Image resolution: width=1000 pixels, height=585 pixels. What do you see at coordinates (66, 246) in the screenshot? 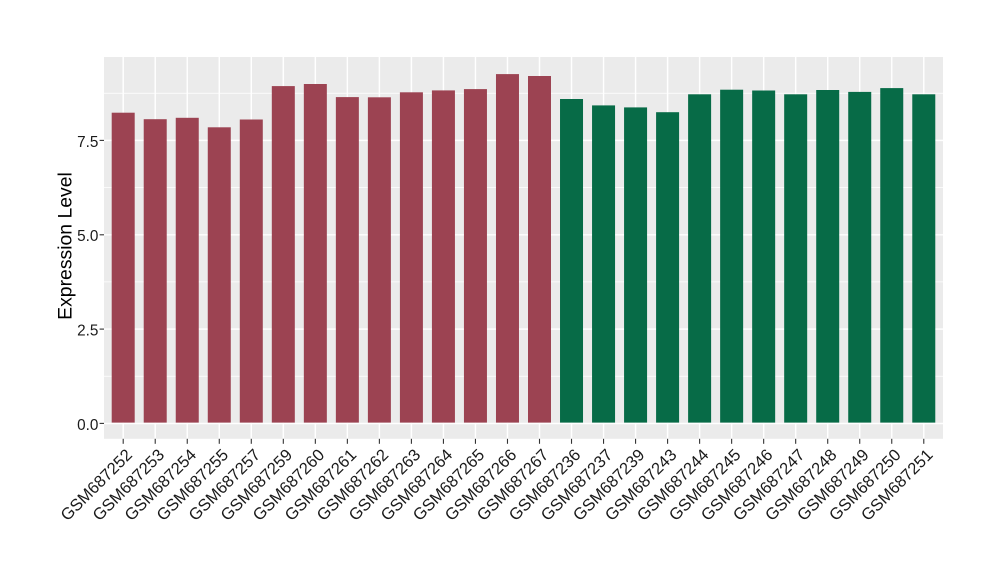
I see `svg-text: Expression Level` at bounding box center [66, 246].